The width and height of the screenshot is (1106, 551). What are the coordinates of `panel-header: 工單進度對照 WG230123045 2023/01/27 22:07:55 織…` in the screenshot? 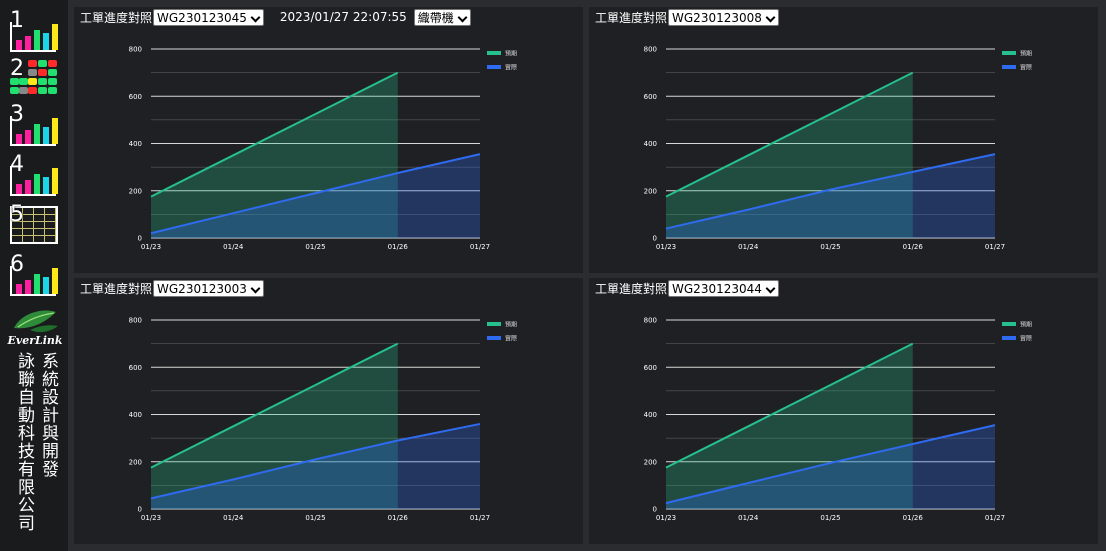 It's located at (275, 17).